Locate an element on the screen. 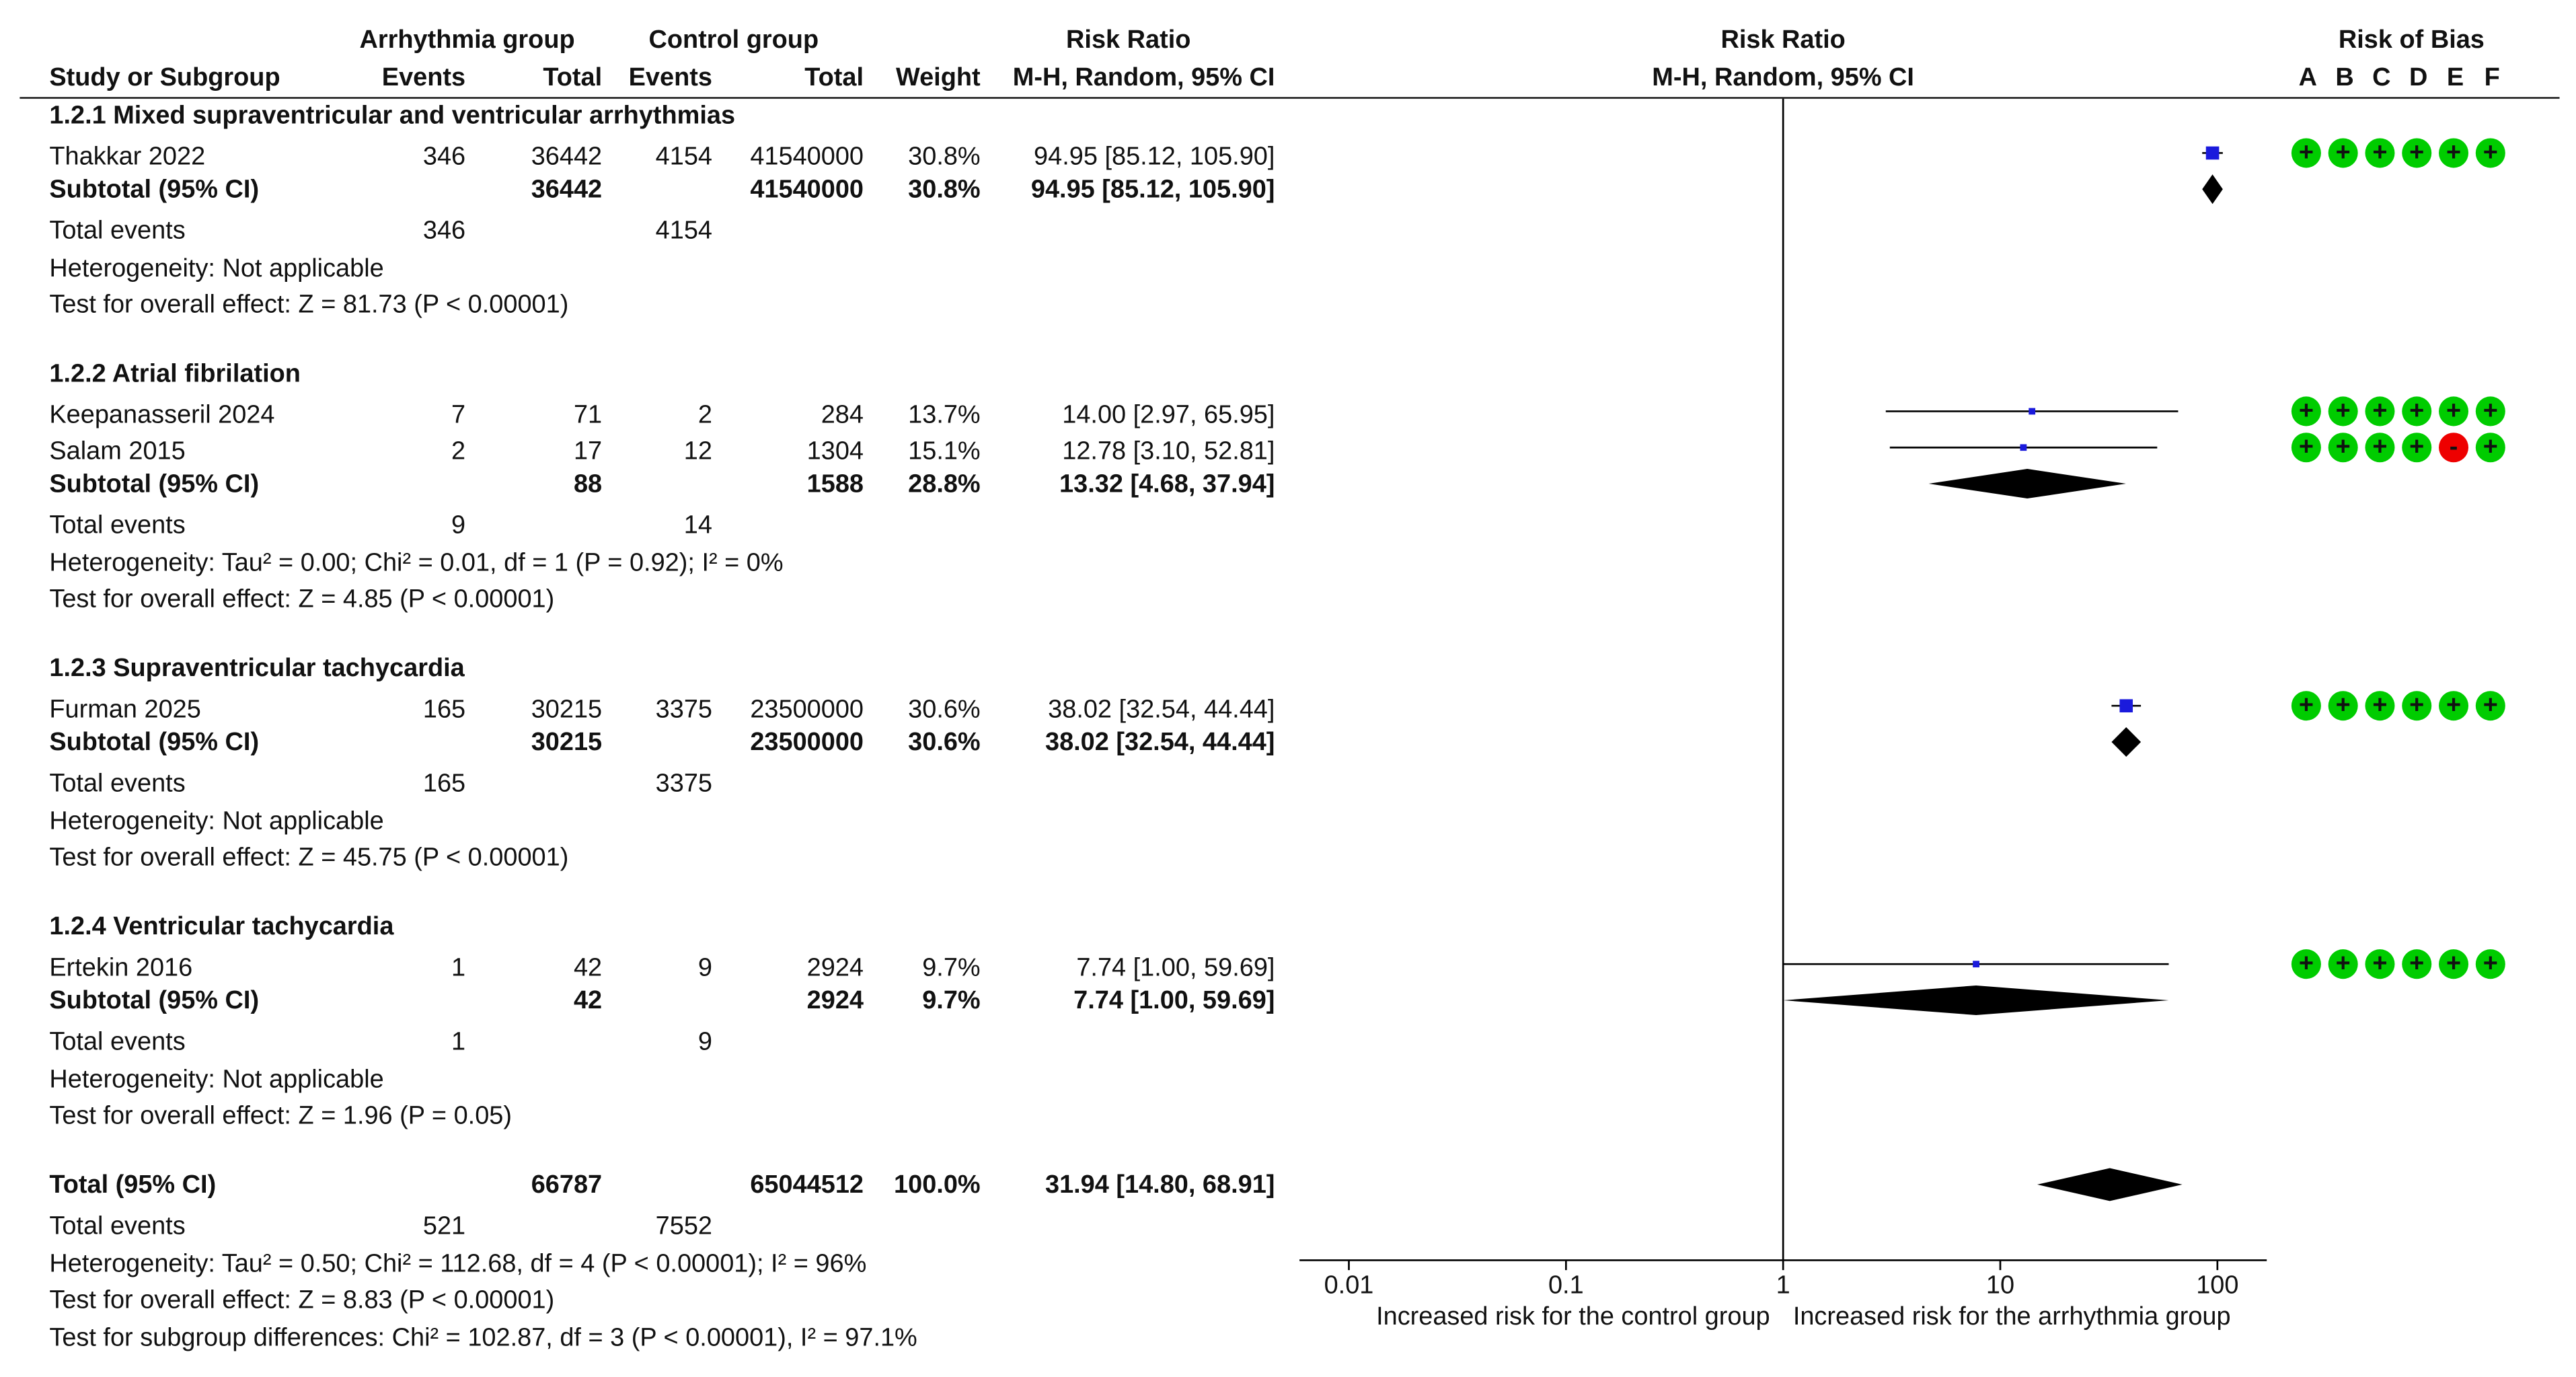 The image size is (2576, 1377). events-arrhythmia: 2 is located at coordinates (458, 451).